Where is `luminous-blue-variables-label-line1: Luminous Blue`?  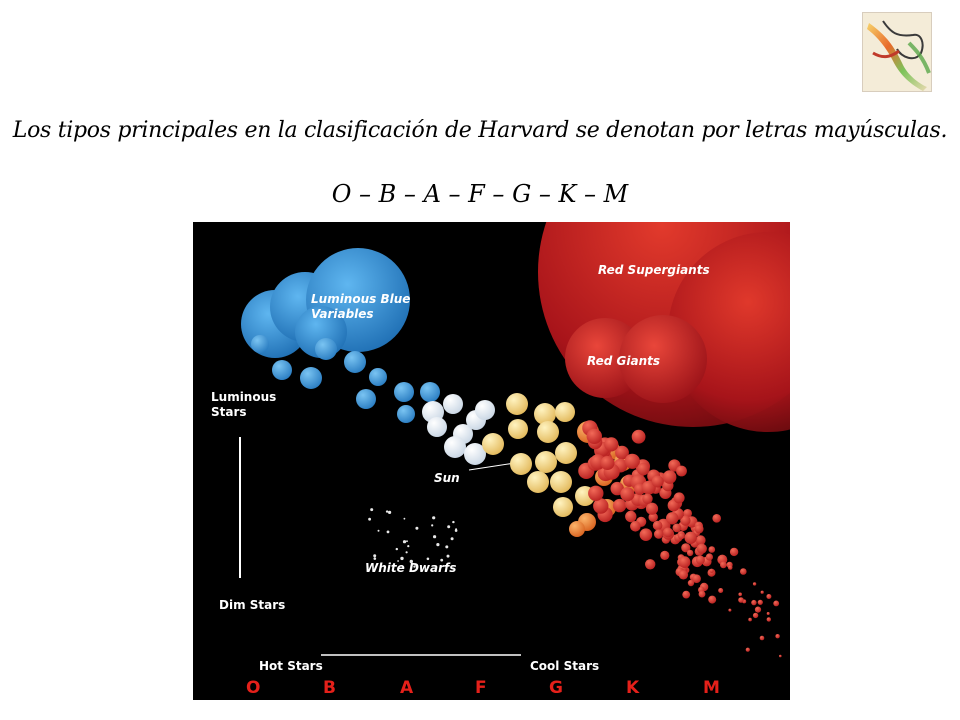 luminous-blue-variables-label-line1: Luminous Blue is located at coordinates (361, 299).